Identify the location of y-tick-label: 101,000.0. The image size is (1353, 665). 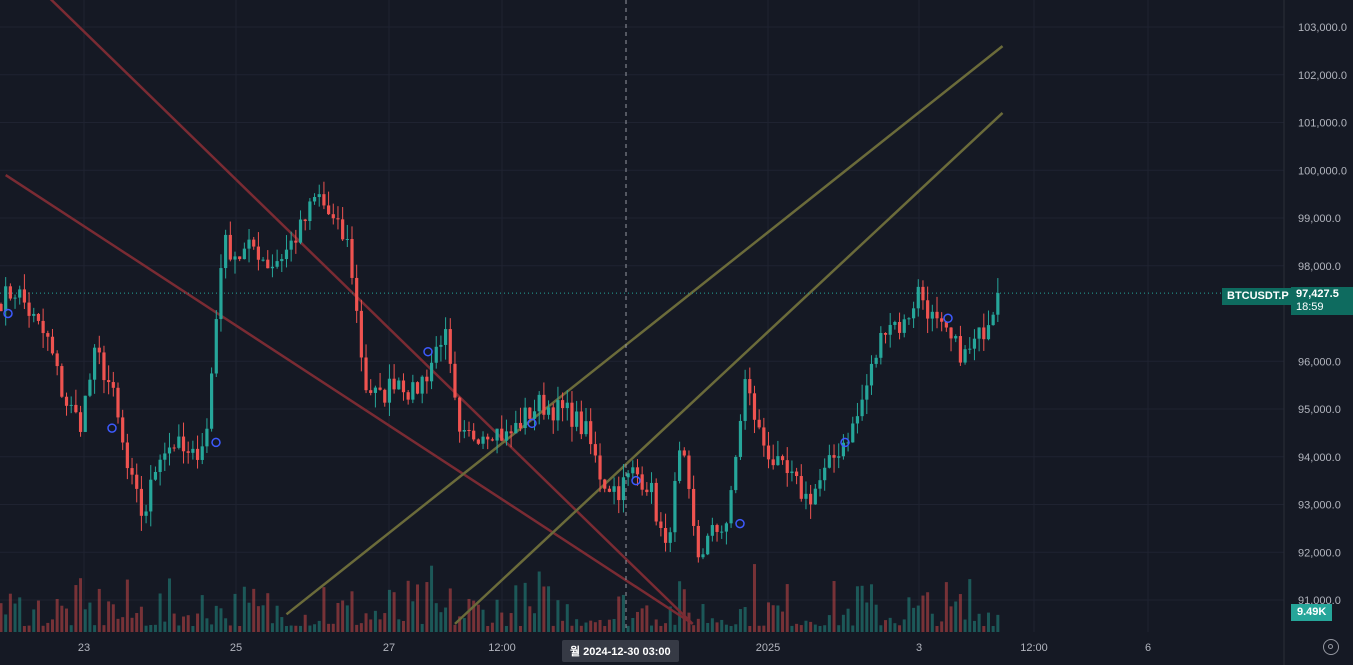
(1322, 124).